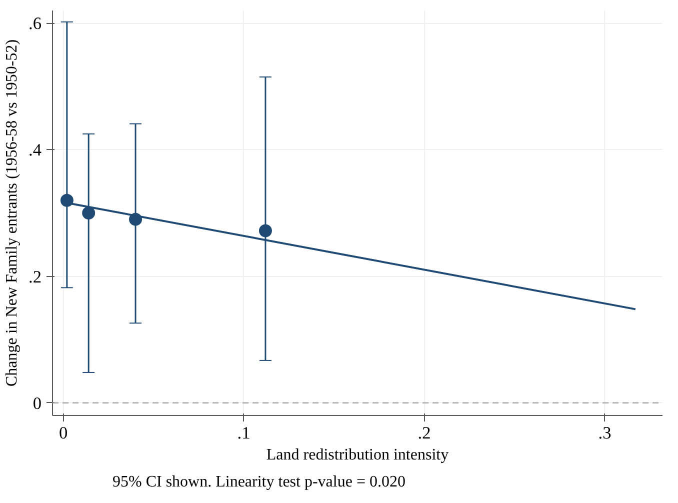  Describe the element at coordinates (37, 403) in the screenshot. I see `y-tick-label: 0` at that location.